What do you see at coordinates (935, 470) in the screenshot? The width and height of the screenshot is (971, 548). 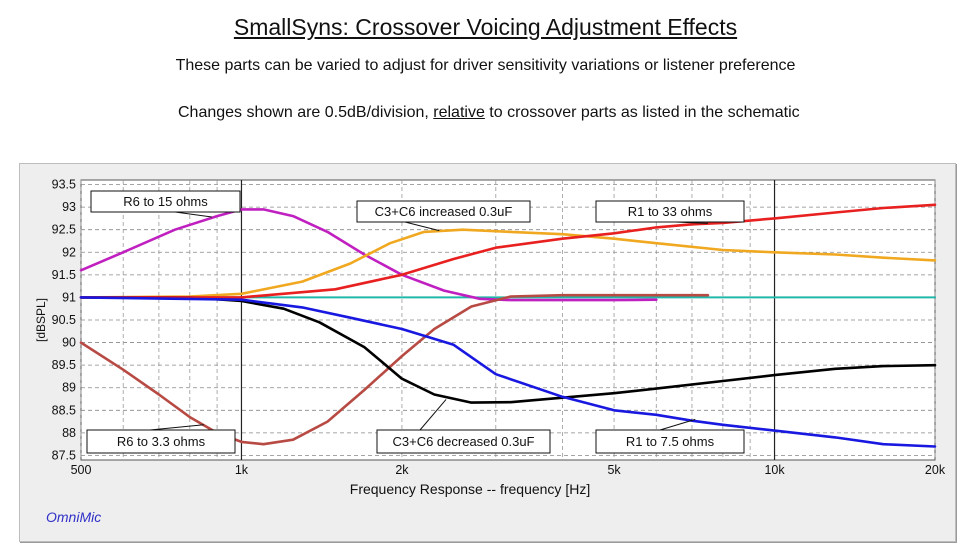 I see `x-tick-label: 20k` at bounding box center [935, 470].